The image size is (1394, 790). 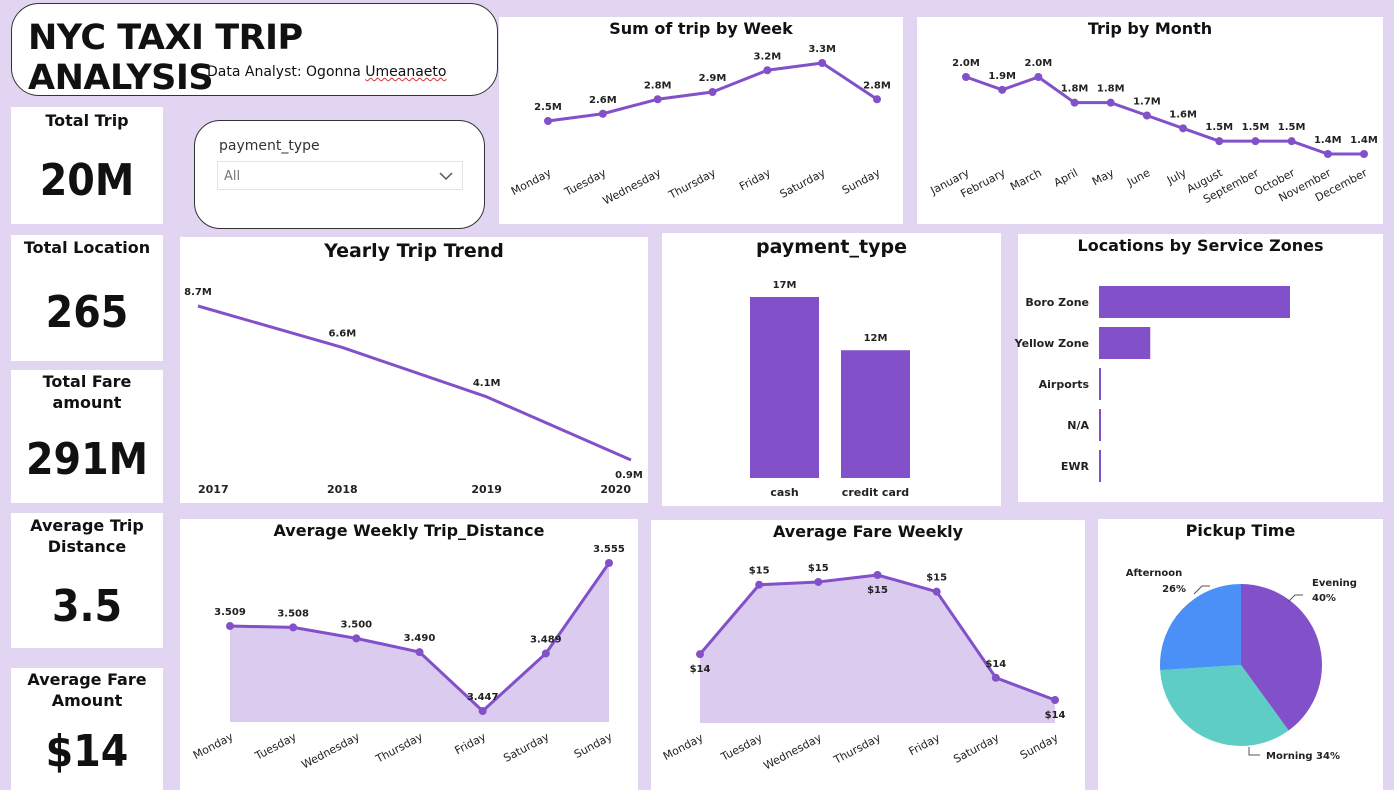 What do you see at coordinates (87, 459) in the screenshot?
I see `kpi-value: 291M` at bounding box center [87, 459].